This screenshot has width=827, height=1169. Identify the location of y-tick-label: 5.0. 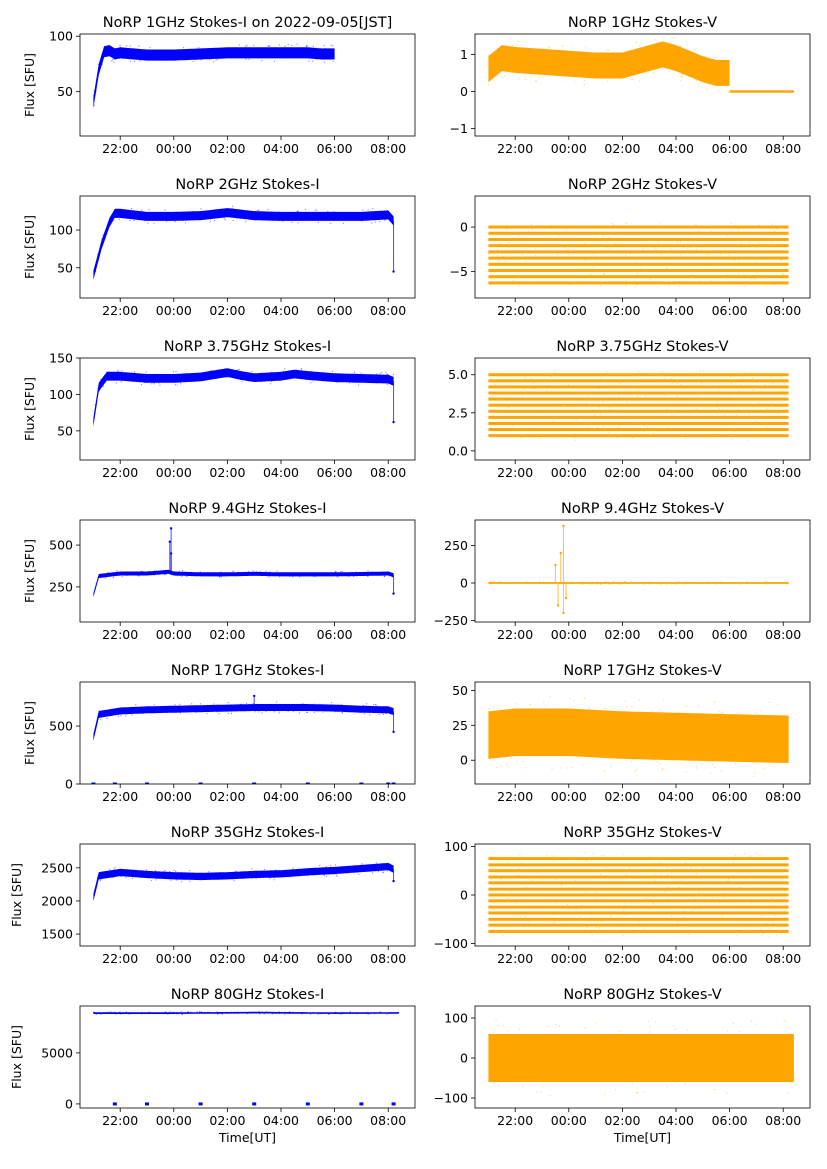
(458, 374).